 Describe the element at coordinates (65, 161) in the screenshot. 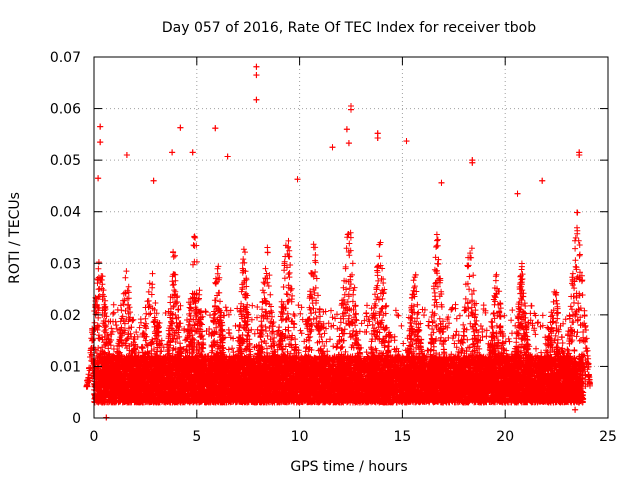

I see `y-tick-label: 0.05` at that location.